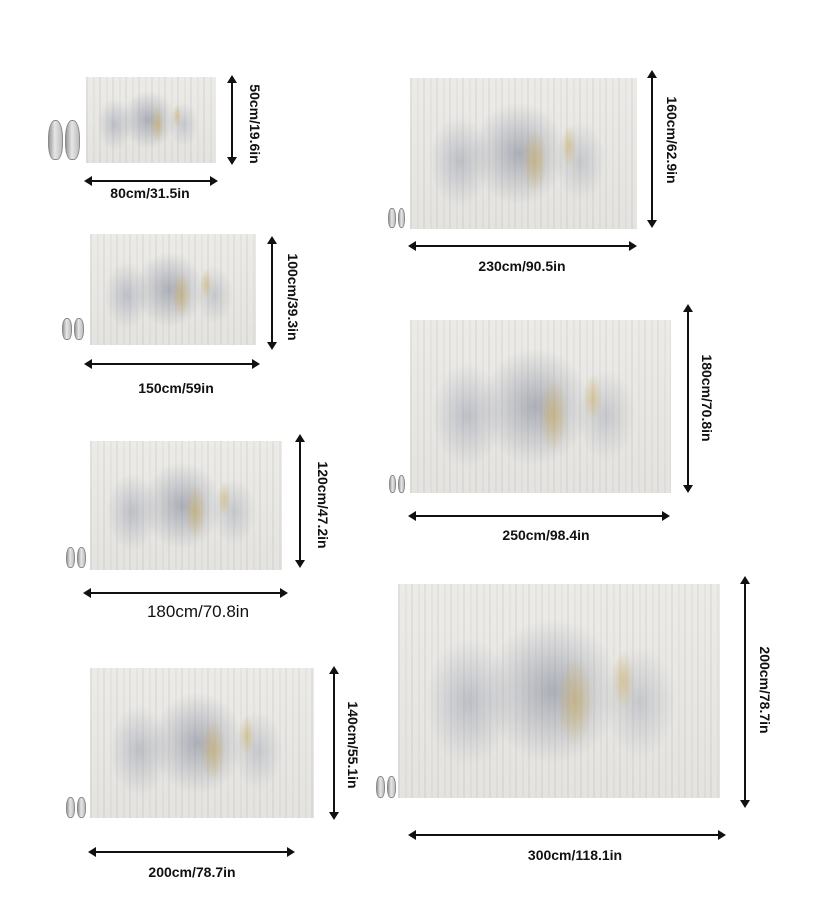 Image resolution: width=827 pixels, height=917 pixels. What do you see at coordinates (522, 266) in the screenshot?
I see `width-label: 230cm/90.5in` at bounding box center [522, 266].